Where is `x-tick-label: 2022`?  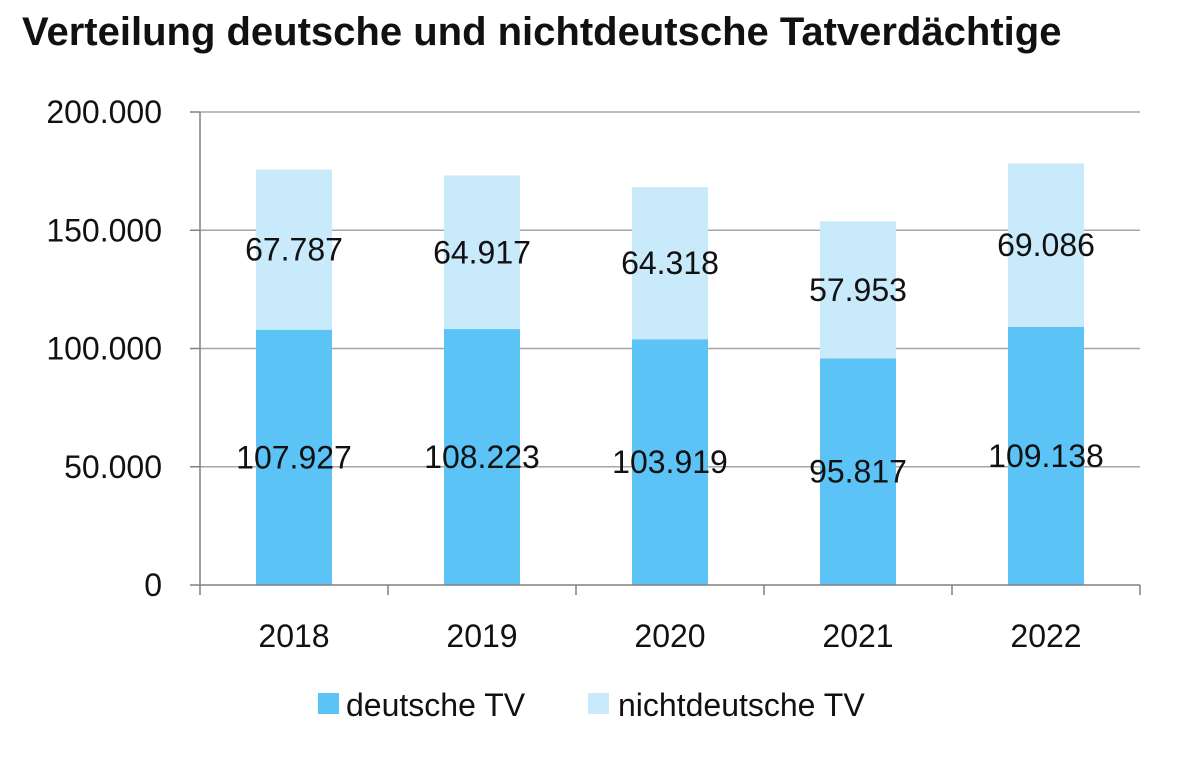 x-tick-label: 2022 is located at coordinates (1045, 636).